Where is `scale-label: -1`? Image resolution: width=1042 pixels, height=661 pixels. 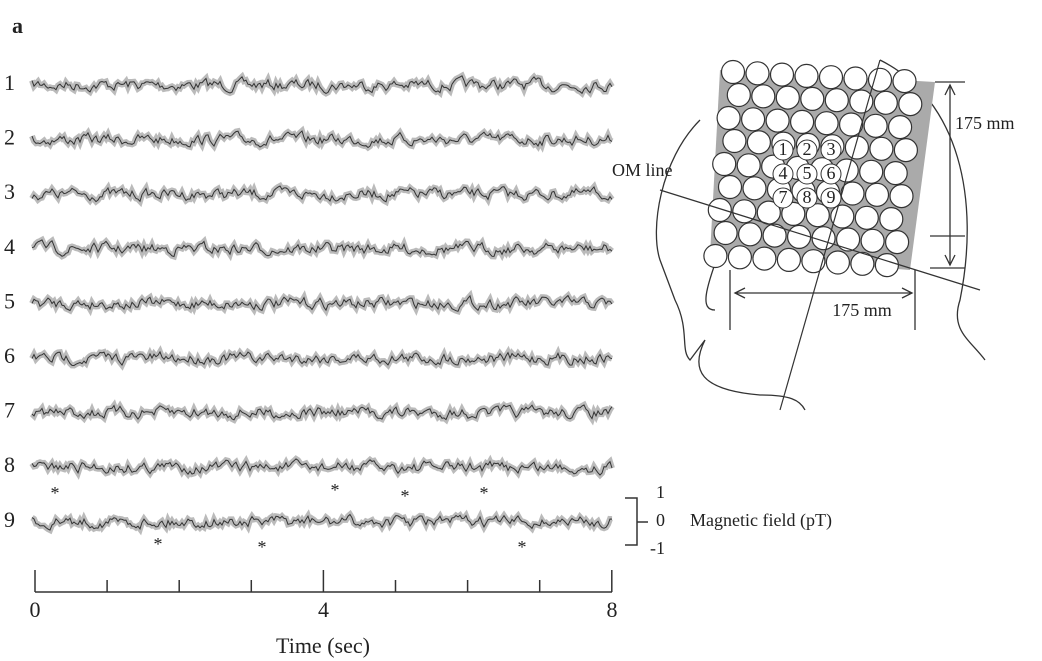
scale-label: -1 is located at coordinates (657, 548).